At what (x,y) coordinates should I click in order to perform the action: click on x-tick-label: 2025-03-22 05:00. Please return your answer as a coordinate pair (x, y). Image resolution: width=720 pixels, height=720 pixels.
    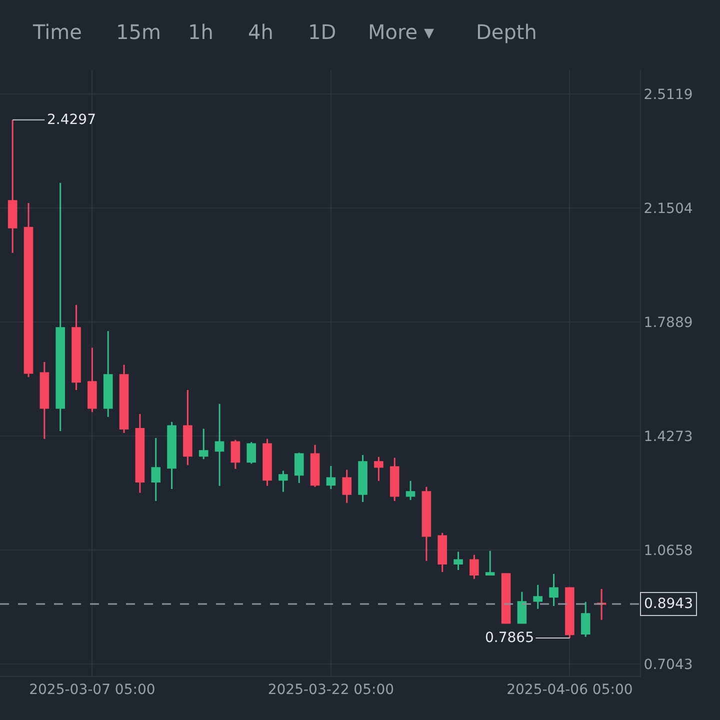
    Looking at the image, I should click on (331, 690).